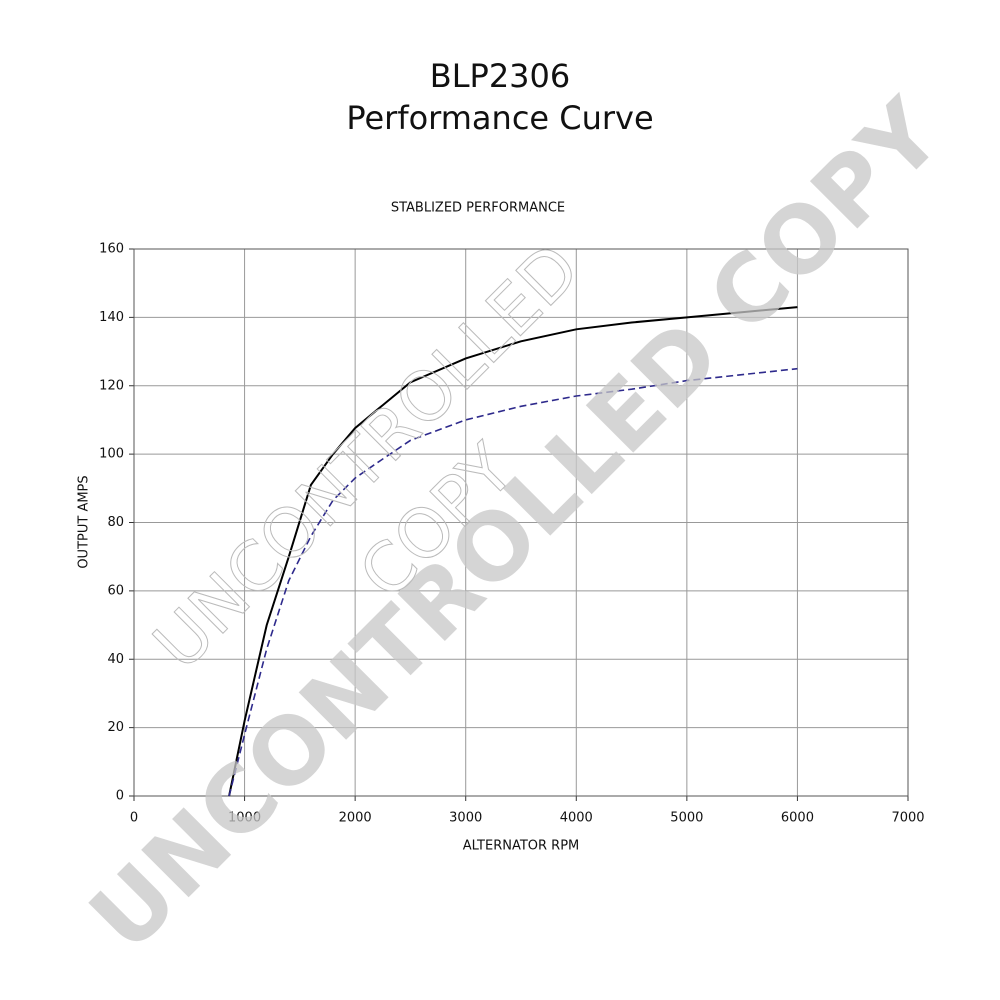  I want to click on x-tick-label: 4000, so click(576, 818).